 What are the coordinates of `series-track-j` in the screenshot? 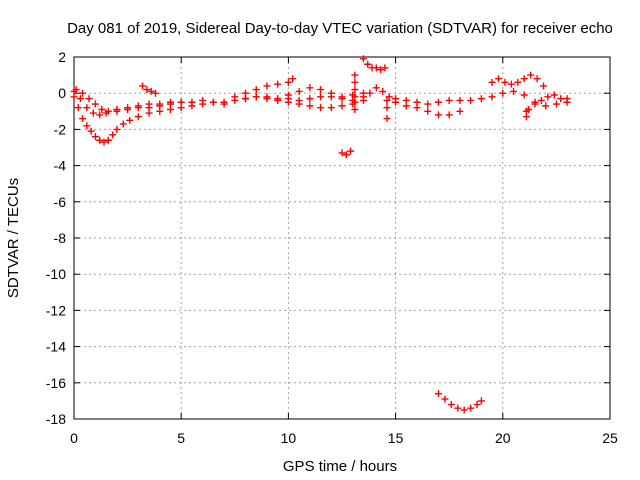 It's located at (374, 64).